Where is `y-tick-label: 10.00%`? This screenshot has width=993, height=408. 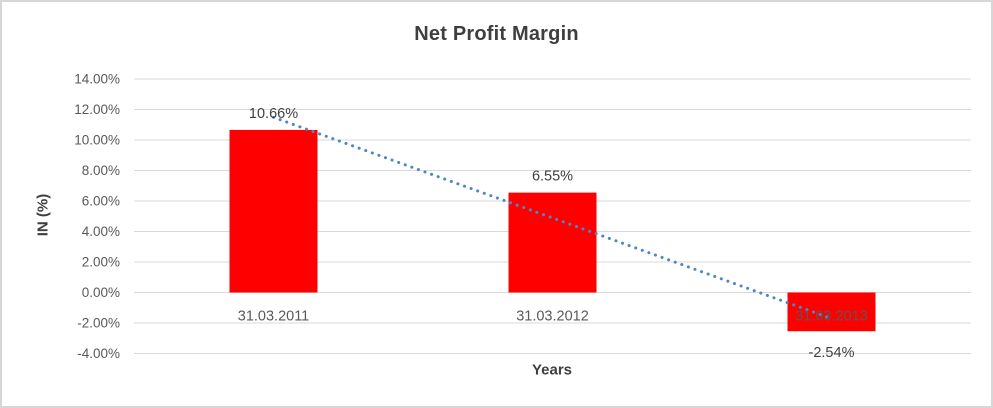 y-tick-label: 10.00% is located at coordinates (97, 140).